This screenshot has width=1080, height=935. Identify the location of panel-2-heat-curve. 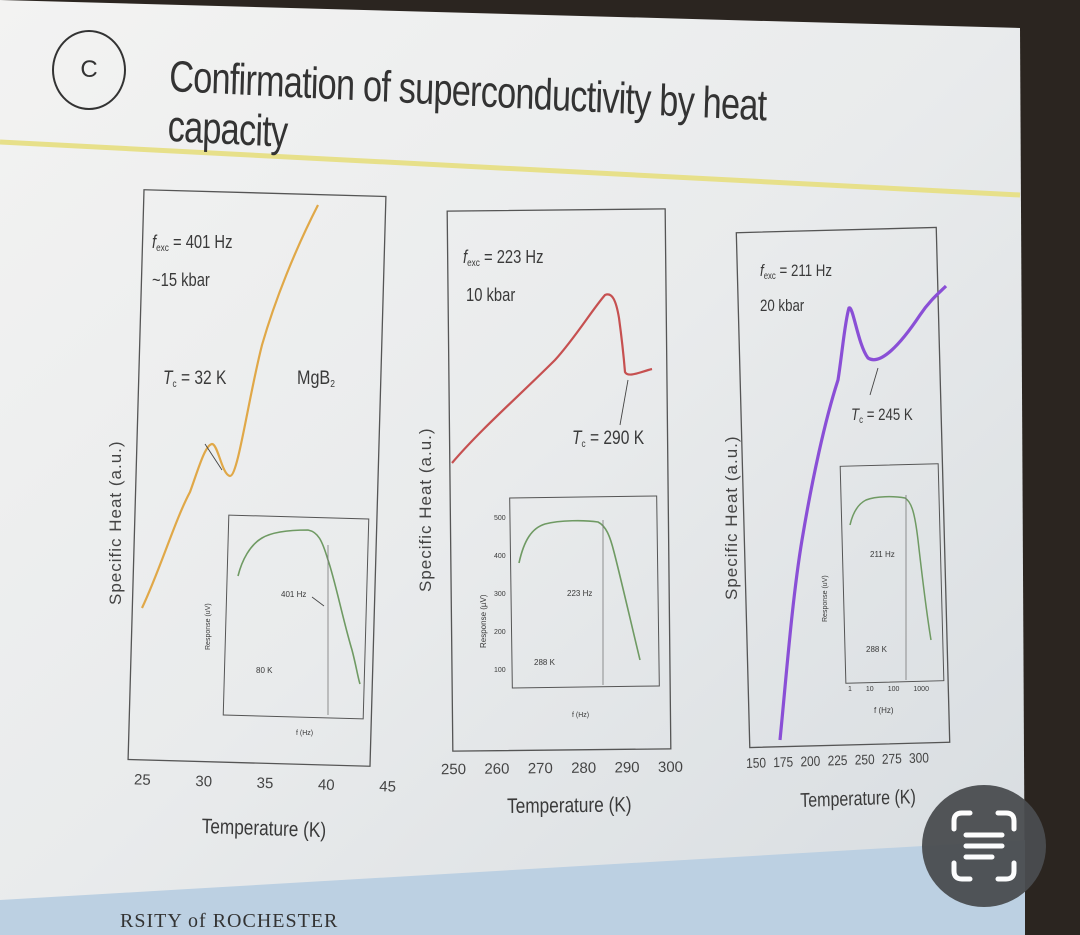
(552, 378).